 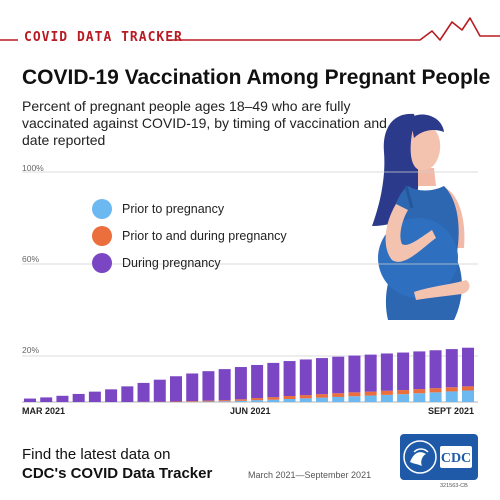 I want to click on legend-swatch-during, so click(x=102, y=263).